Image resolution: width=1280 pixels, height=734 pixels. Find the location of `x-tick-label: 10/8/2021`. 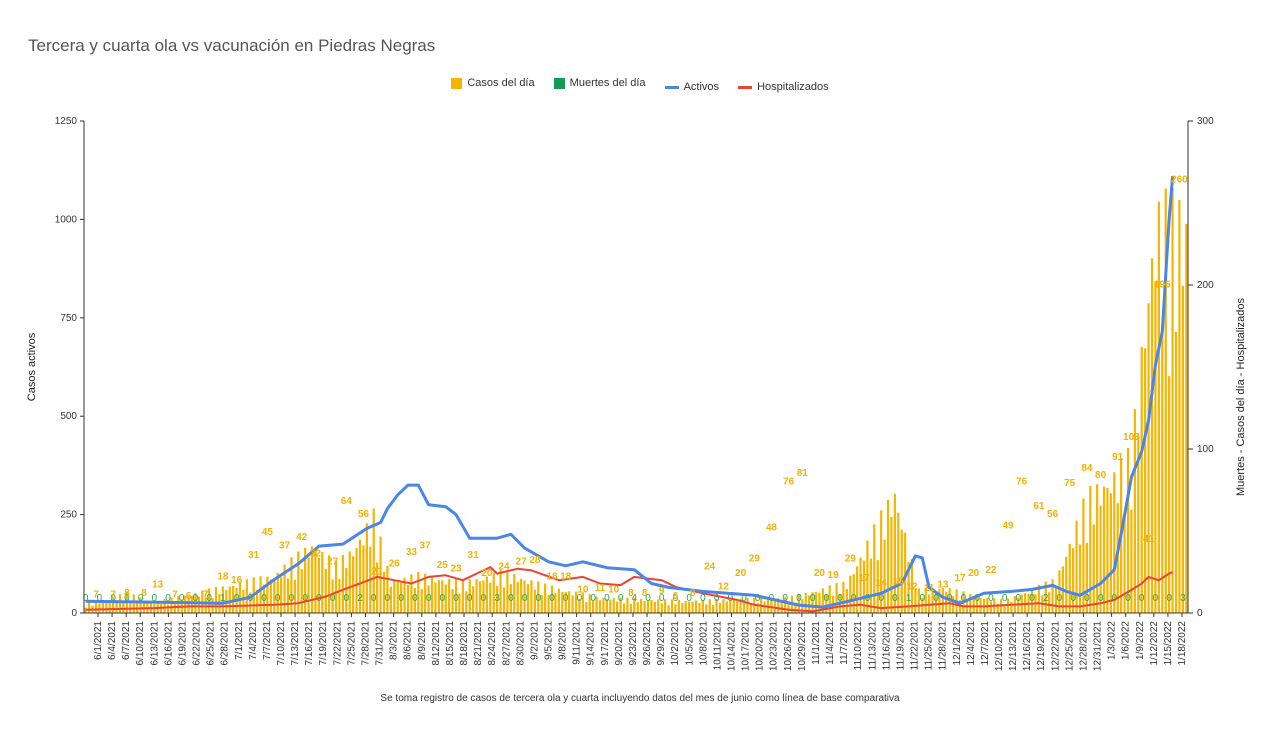

x-tick-label: 10/8/2021 is located at coordinates (703, 643).